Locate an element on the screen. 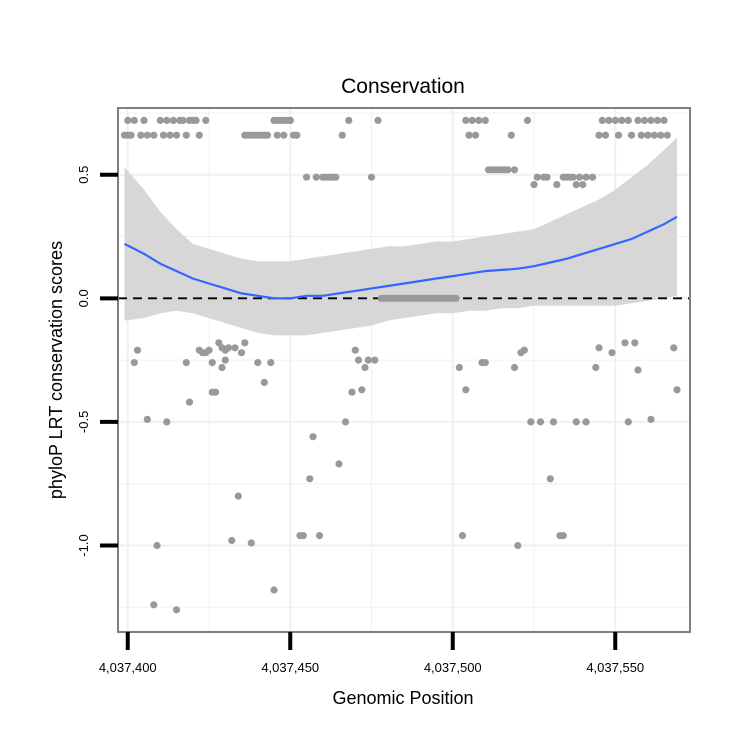 The width and height of the screenshot is (750, 750). y-tick-label: 0.5 is located at coordinates (83, 175).